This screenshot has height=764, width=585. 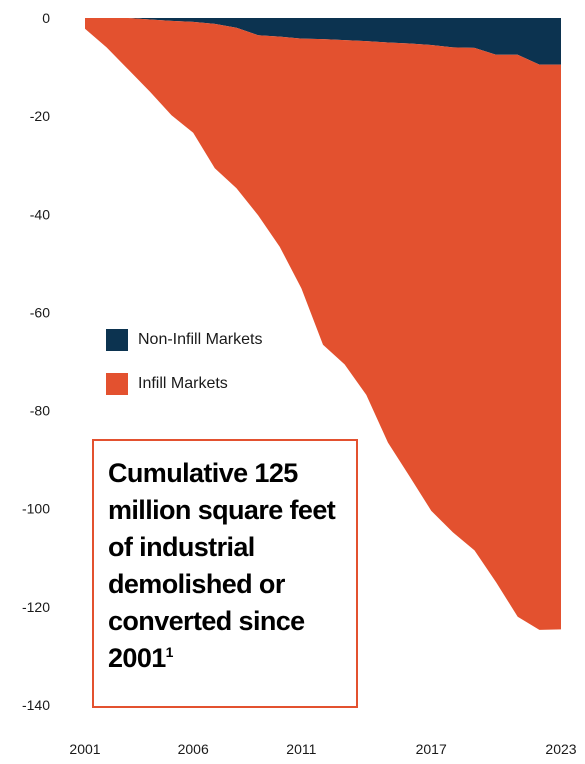 I want to click on legend: Non-Infill Markets Infill Markets, so click(x=184, y=370).